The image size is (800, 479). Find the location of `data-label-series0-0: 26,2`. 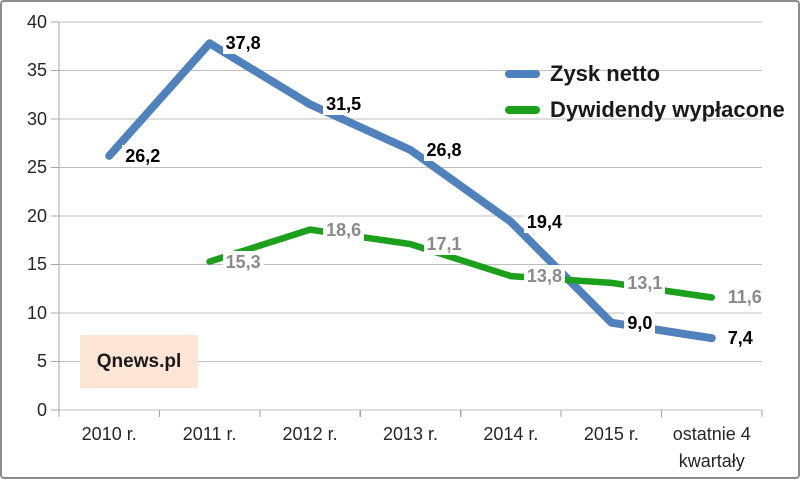

data-label-series0-0: 26,2 is located at coordinates (143, 155).